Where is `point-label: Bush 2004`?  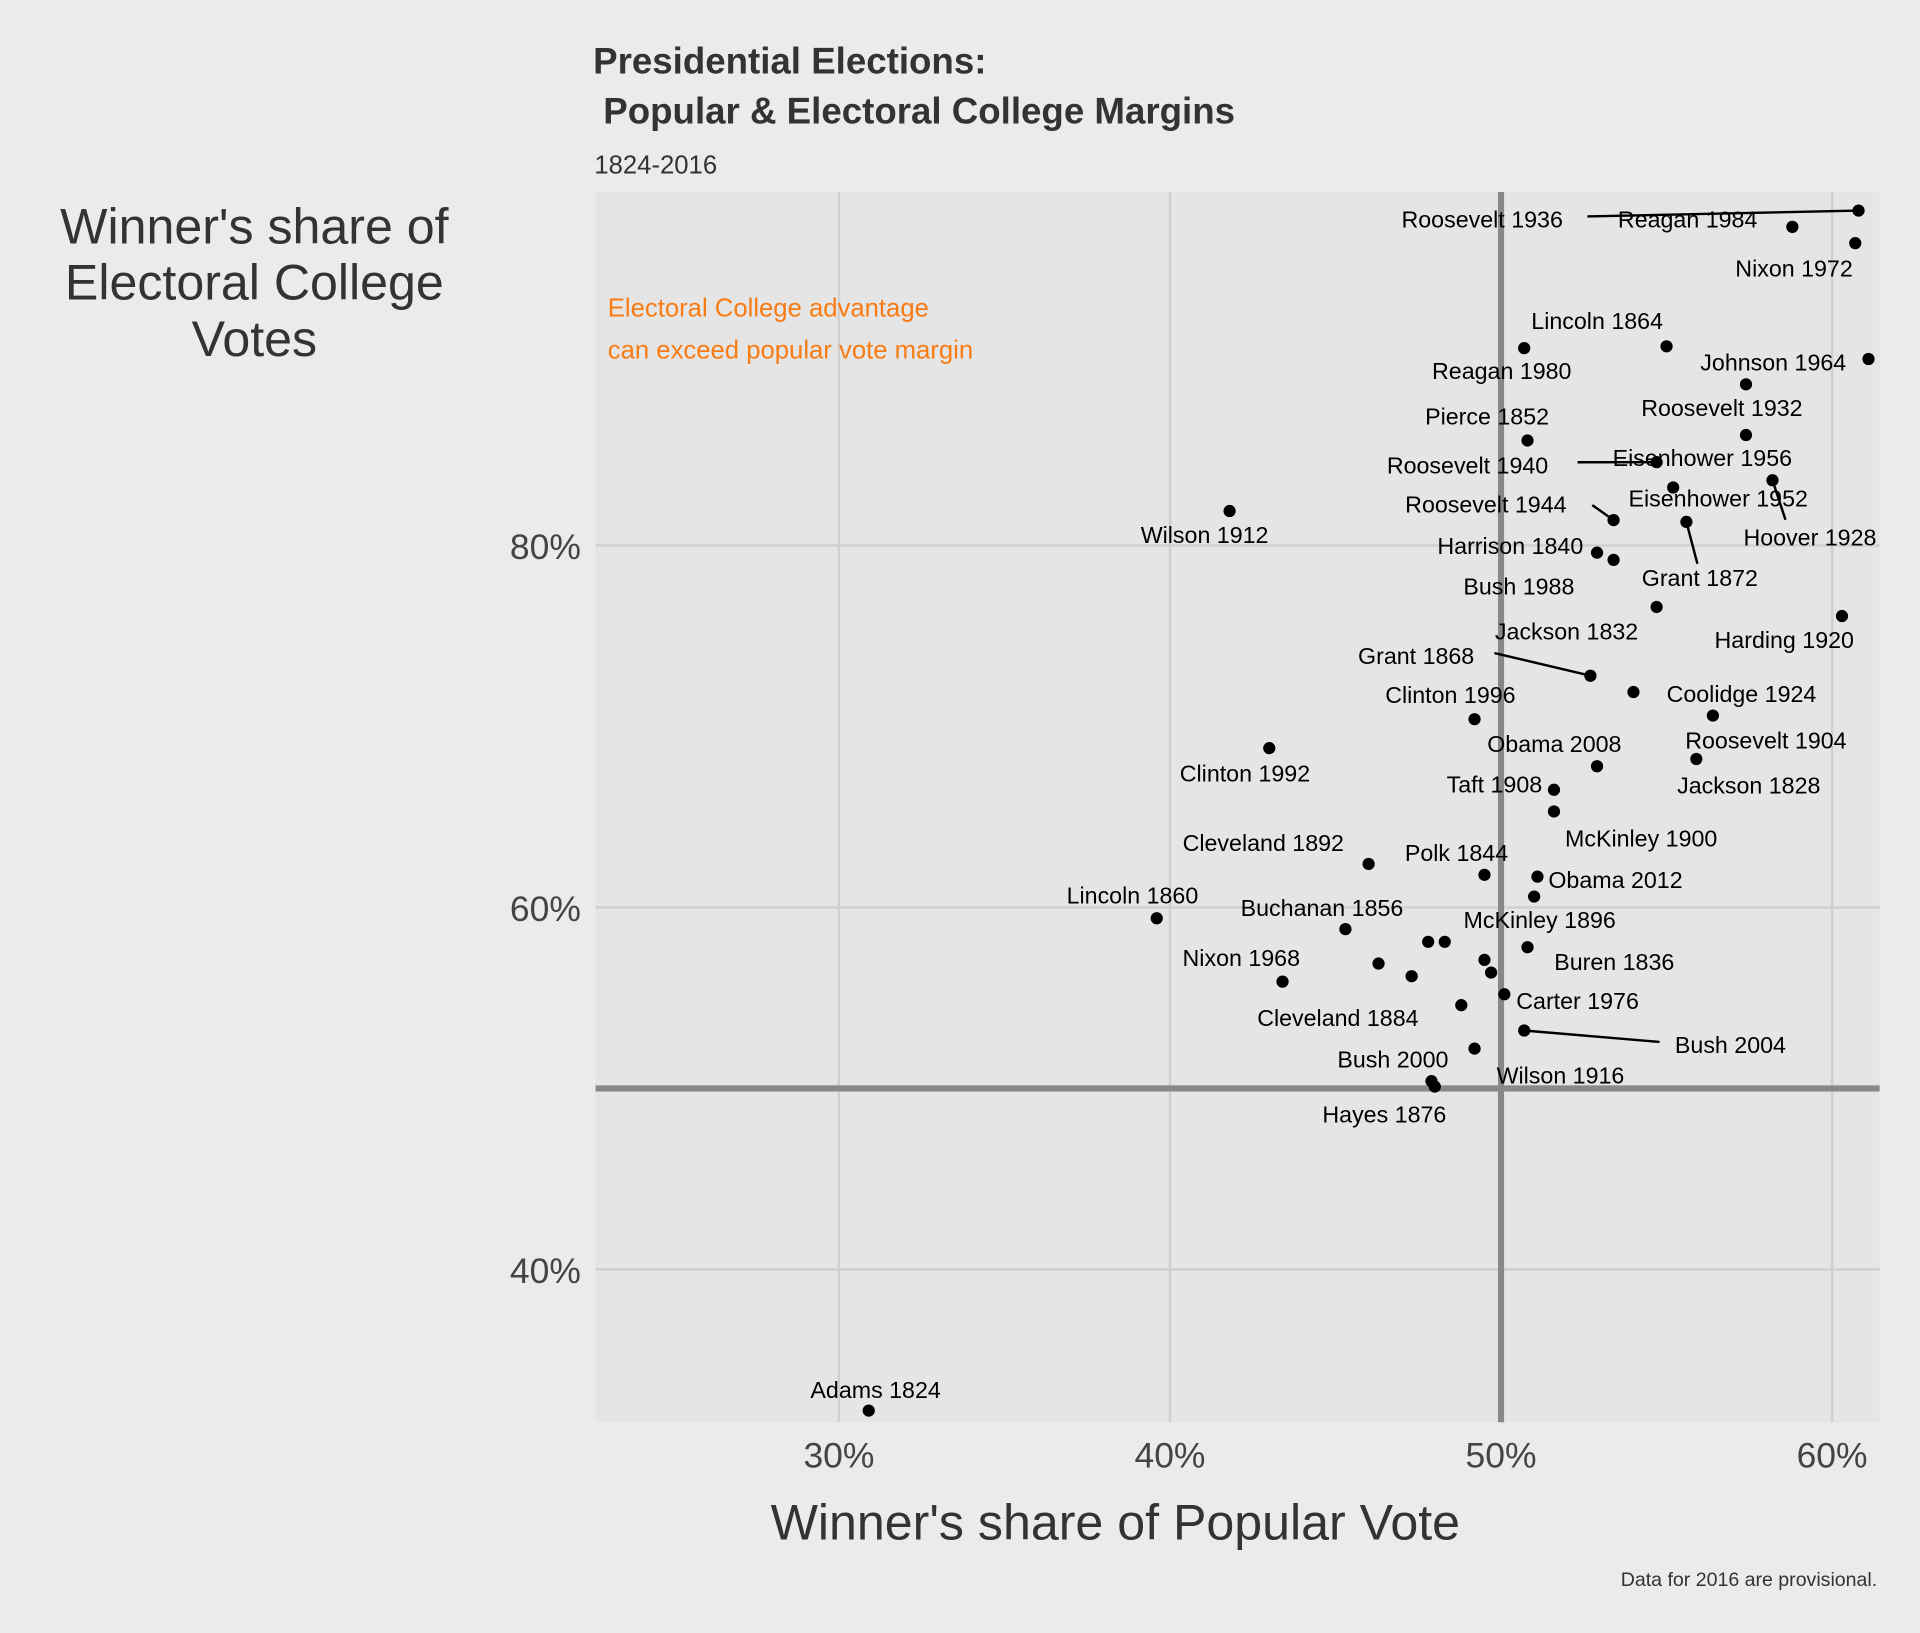 point-label: Bush 2004 is located at coordinates (1730, 1045).